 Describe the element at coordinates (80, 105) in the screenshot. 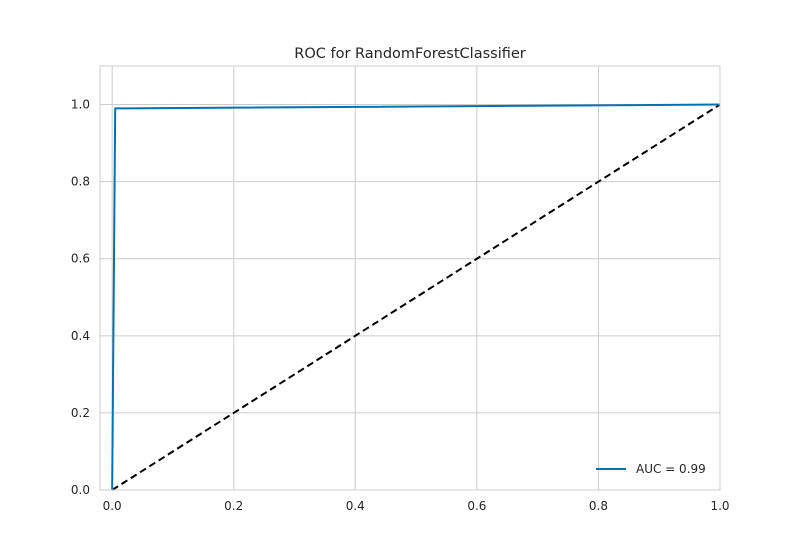

I see `y-tick-label: 1.0` at that location.